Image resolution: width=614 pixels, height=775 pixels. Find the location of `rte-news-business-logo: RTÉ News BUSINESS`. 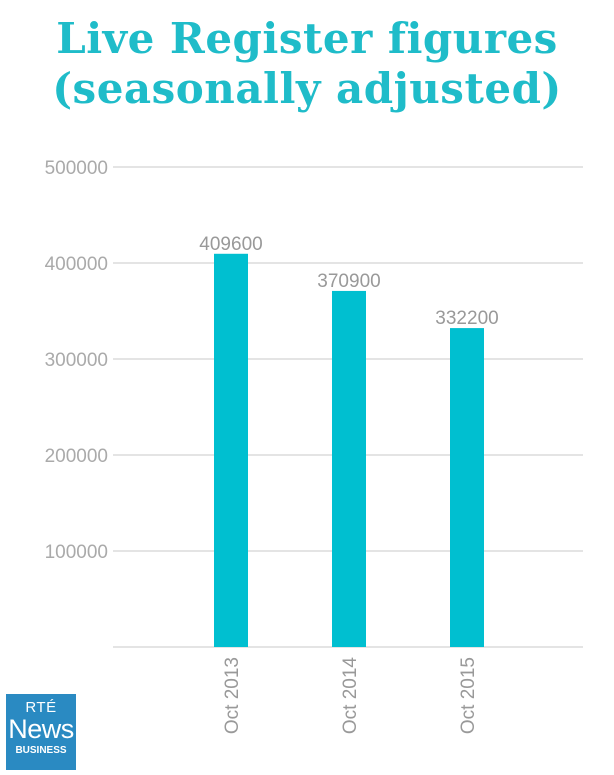

rte-news-business-logo: RTÉ News BUSINESS is located at coordinates (41, 732).